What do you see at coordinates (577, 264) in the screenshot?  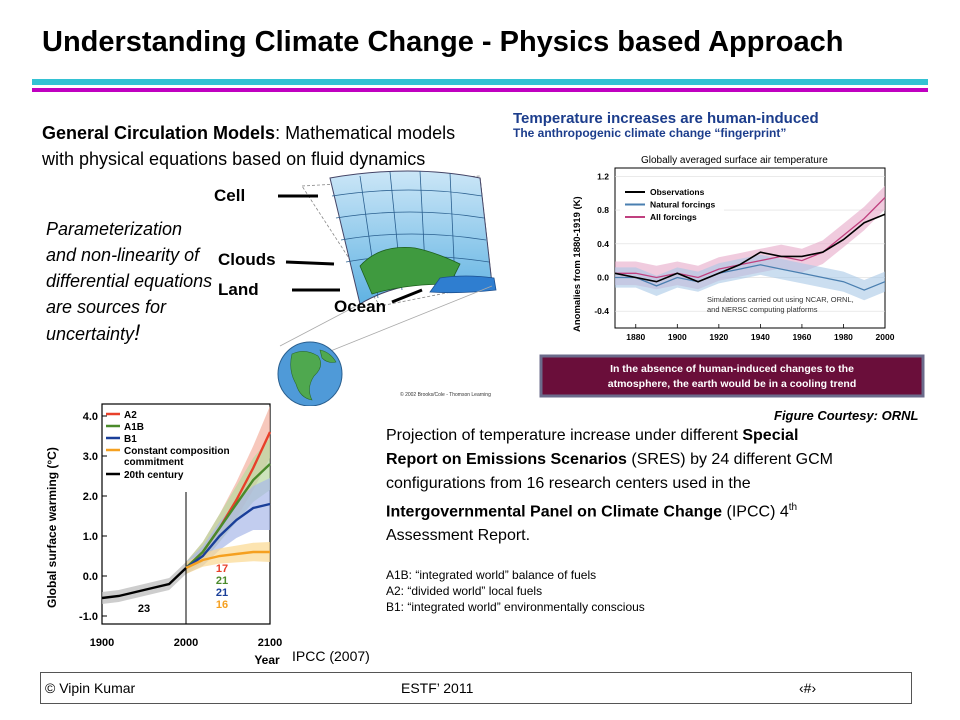 I see `ornl-y-axis-label: Anomalies from 1880-1919 (K)` at bounding box center [577, 264].